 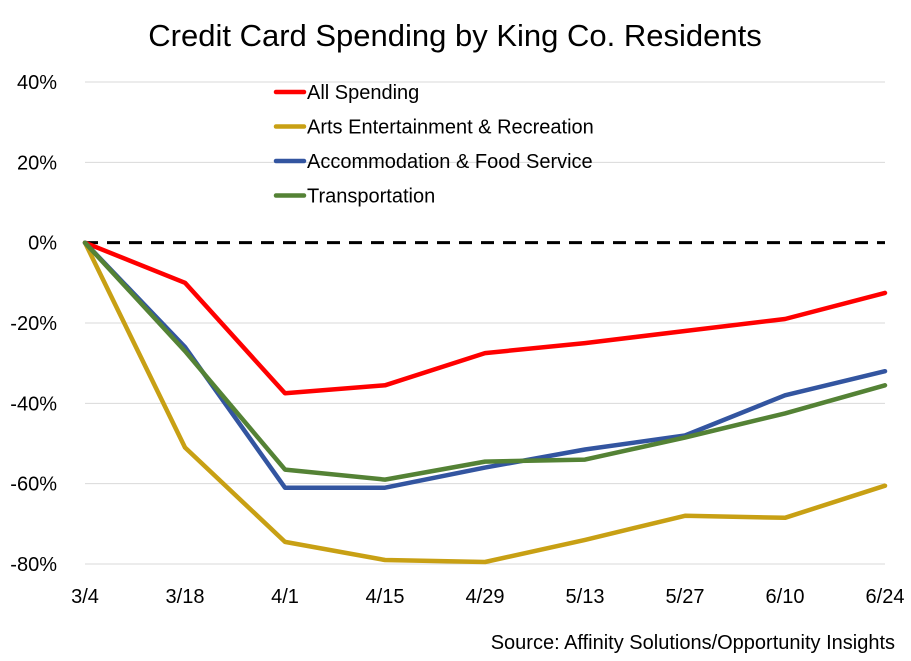 I want to click on y-tick-label: -20%, so click(x=33, y=324).